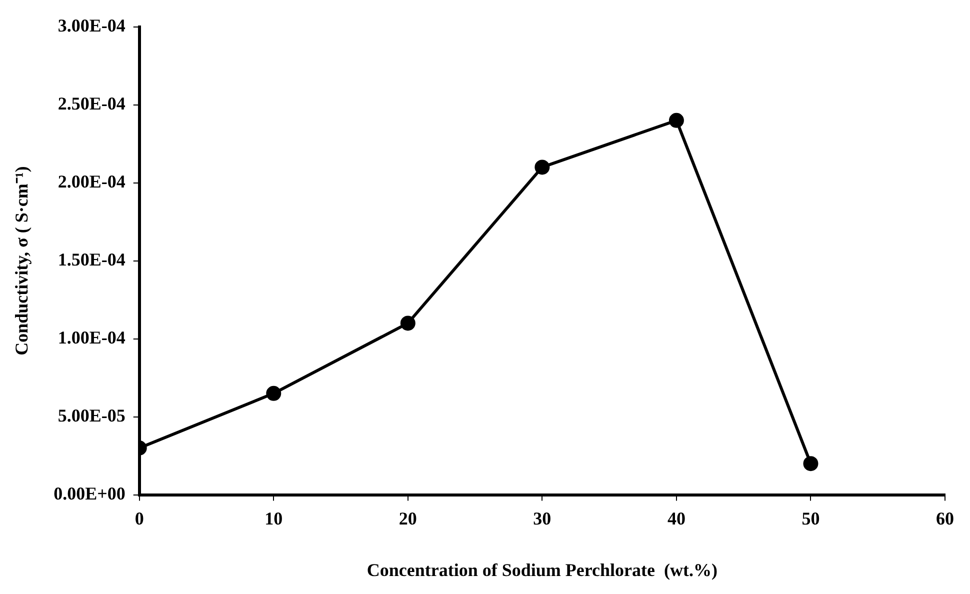 The image size is (970, 594). Describe the element at coordinates (92, 415) in the screenshot. I see `y-tick-label: 5.00E-05` at that location.